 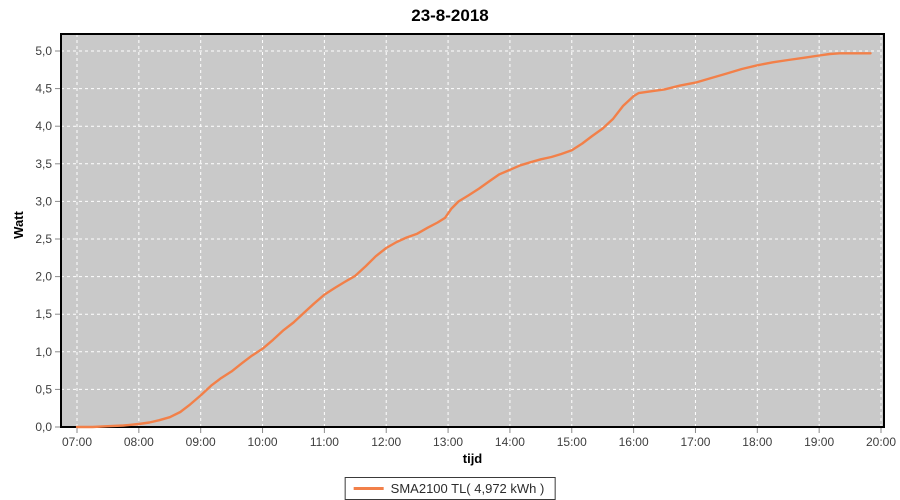 What do you see at coordinates (386, 442) in the screenshot?
I see `x-tick-label: 12:00` at bounding box center [386, 442].